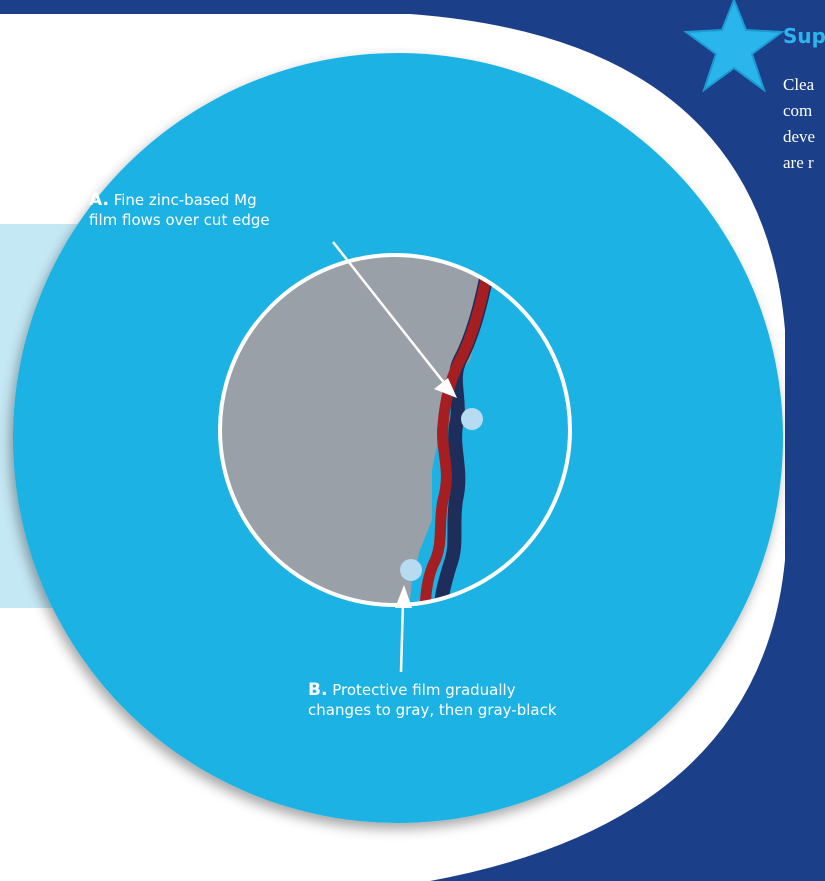 This screenshot has width=825, height=881. I want to click on label-b-letter: B., so click(318, 690).